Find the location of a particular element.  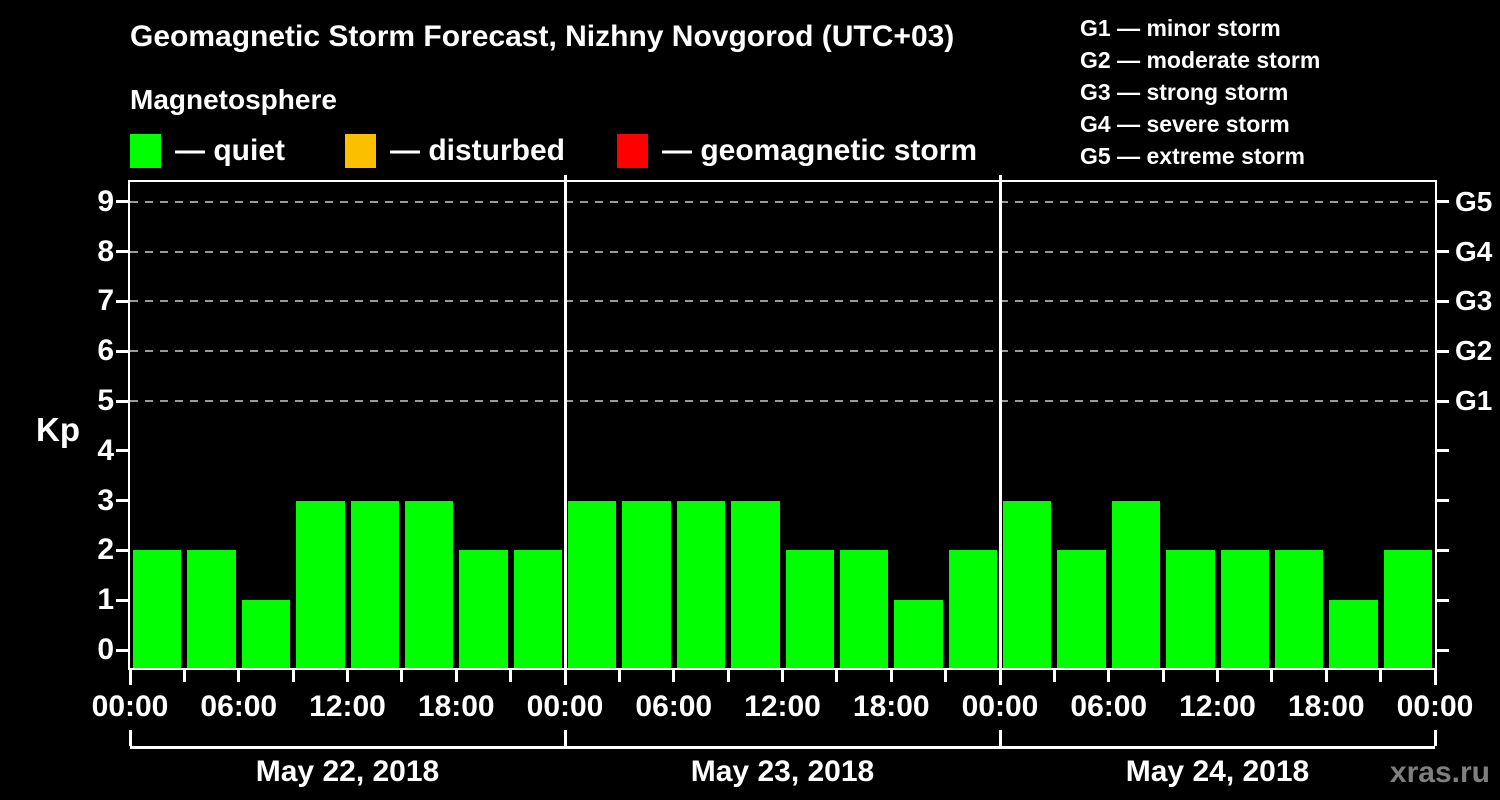

date-label: May 22, 2018 is located at coordinates (347, 771).